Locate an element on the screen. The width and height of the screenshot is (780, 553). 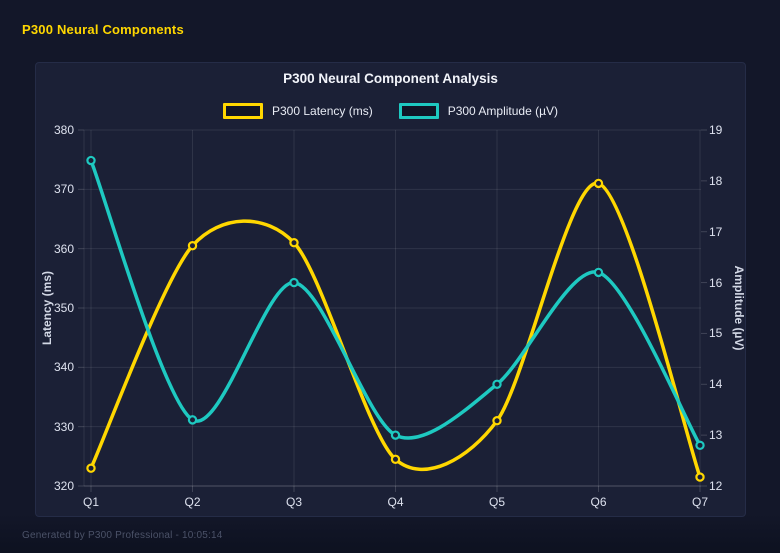
left-axis-tick-label: 330 is located at coordinates (63, 426).